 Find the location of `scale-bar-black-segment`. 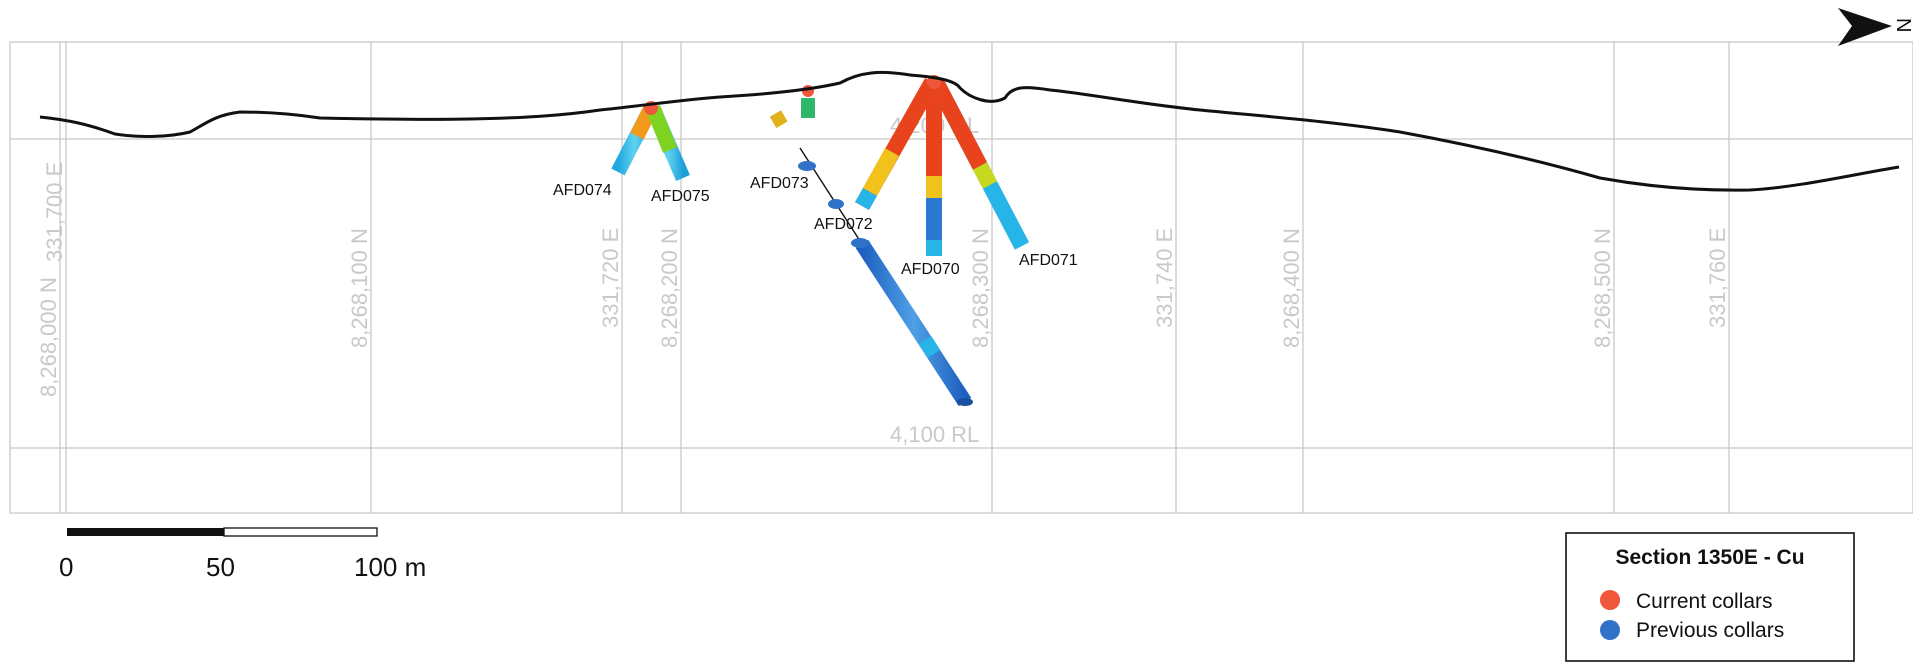

scale-bar-black-segment is located at coordinates (145, 532).